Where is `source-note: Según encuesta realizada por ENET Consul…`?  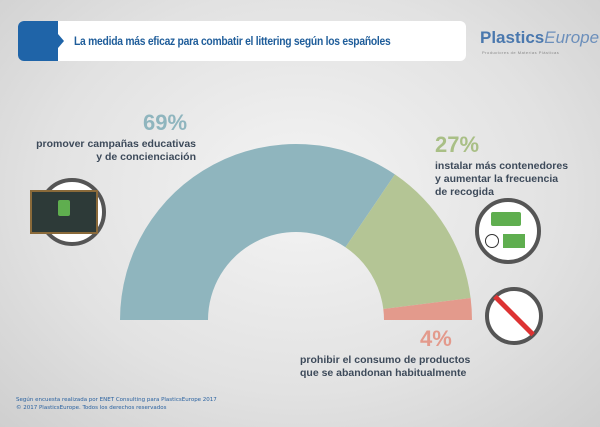
source-note: Según encuesta realizada por ENET Consul… is located at coordinates (116, 400).